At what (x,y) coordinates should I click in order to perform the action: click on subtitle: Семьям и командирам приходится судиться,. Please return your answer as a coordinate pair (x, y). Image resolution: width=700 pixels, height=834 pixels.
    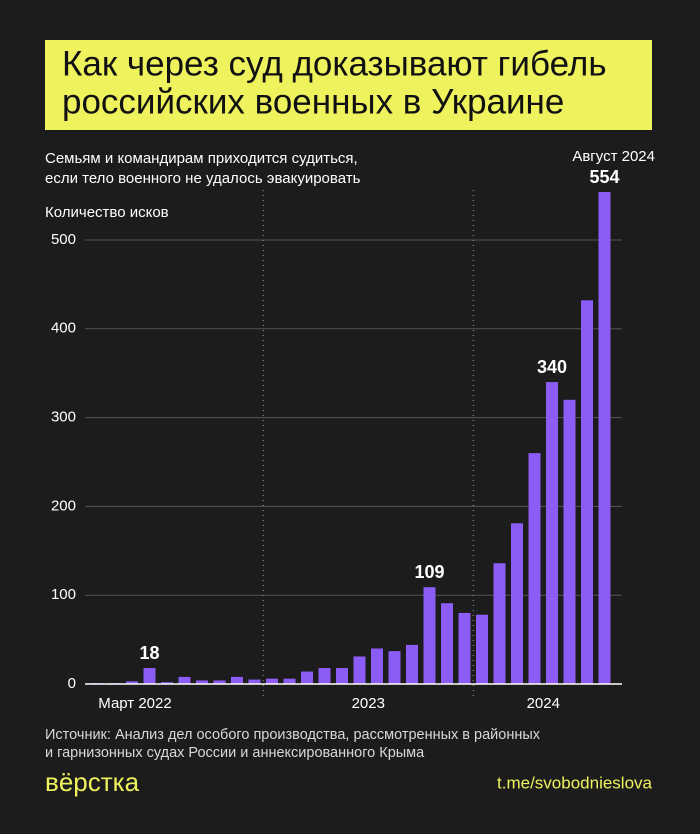
    Looking at the image, I should click on (201, 158).